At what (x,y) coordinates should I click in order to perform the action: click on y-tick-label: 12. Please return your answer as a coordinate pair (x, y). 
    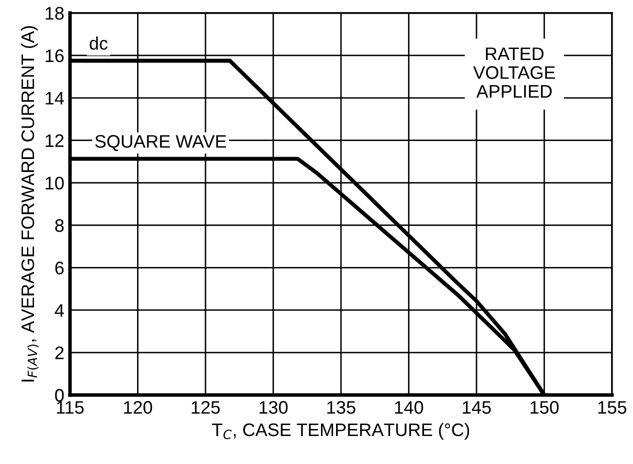
    Looking at the image, I should click on (55, 140).